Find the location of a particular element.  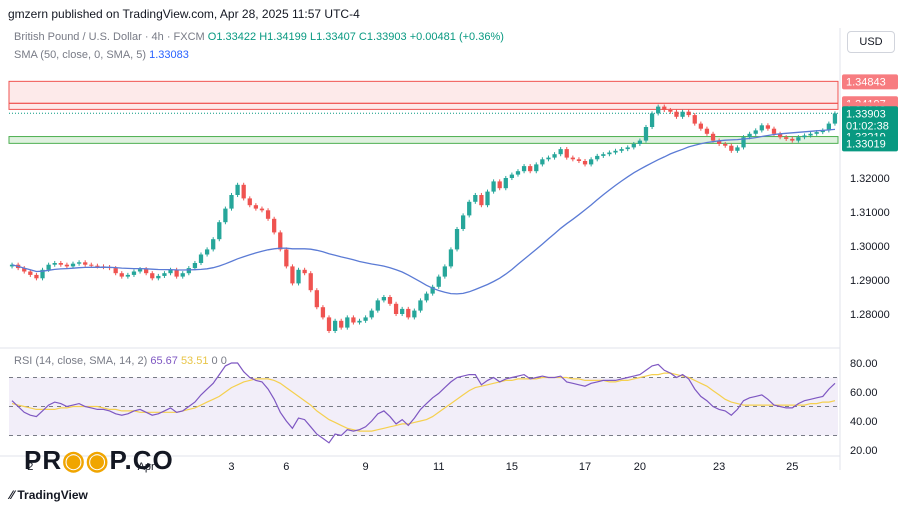

time-tick-label: 11 is located at coordinates (438, 467).